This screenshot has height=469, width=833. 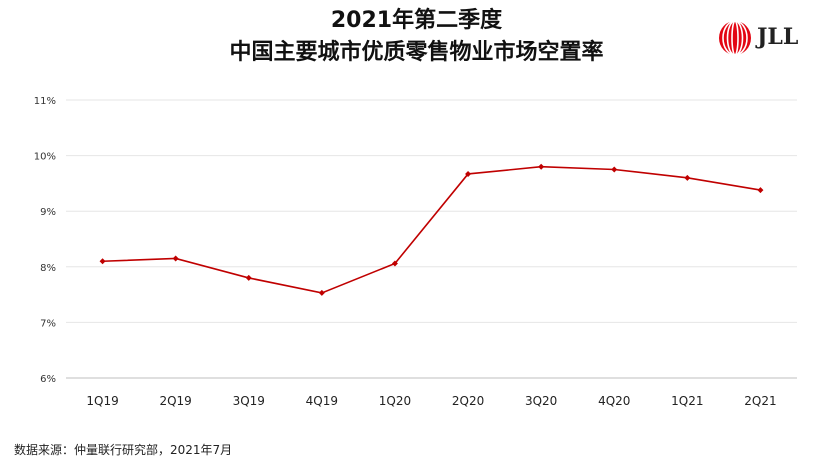 What do you see at coordinates (778, 37) in the screenshot?
I see `jll-logo-text: JLL` at bounding box center [778, 37].